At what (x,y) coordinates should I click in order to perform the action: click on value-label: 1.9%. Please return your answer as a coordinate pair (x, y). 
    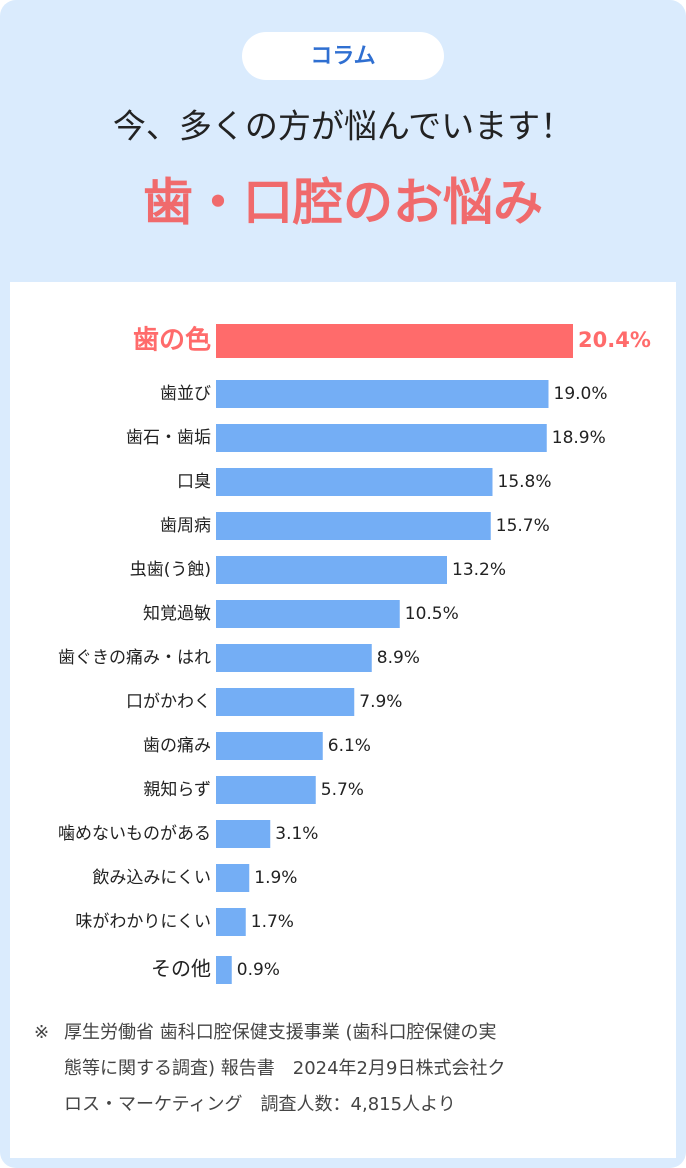
    Looking at the image, I should click on (275, 878).